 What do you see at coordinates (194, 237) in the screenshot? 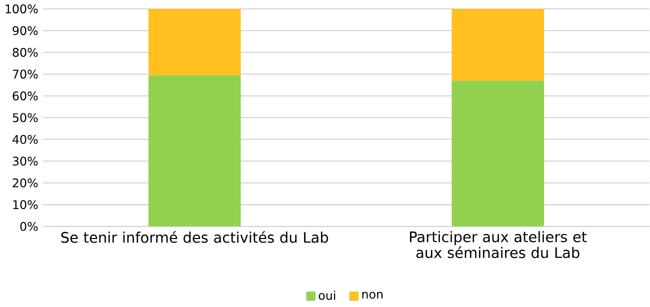
I see `x-tick-label: Se tenir informé des activités du Lab` at bounding box center [194, 237].